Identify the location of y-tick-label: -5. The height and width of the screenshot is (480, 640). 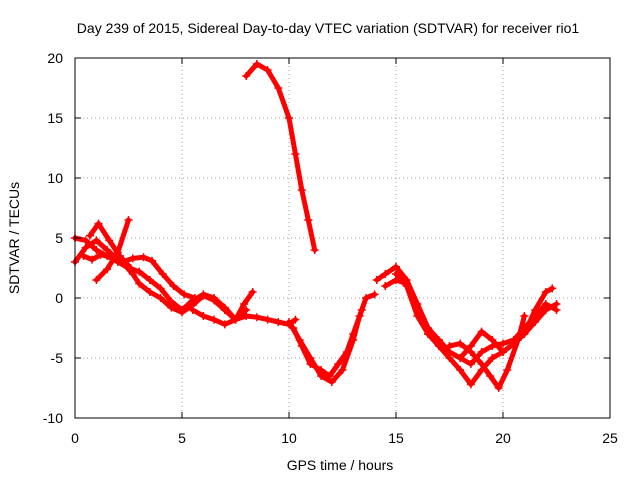
(57, 358).